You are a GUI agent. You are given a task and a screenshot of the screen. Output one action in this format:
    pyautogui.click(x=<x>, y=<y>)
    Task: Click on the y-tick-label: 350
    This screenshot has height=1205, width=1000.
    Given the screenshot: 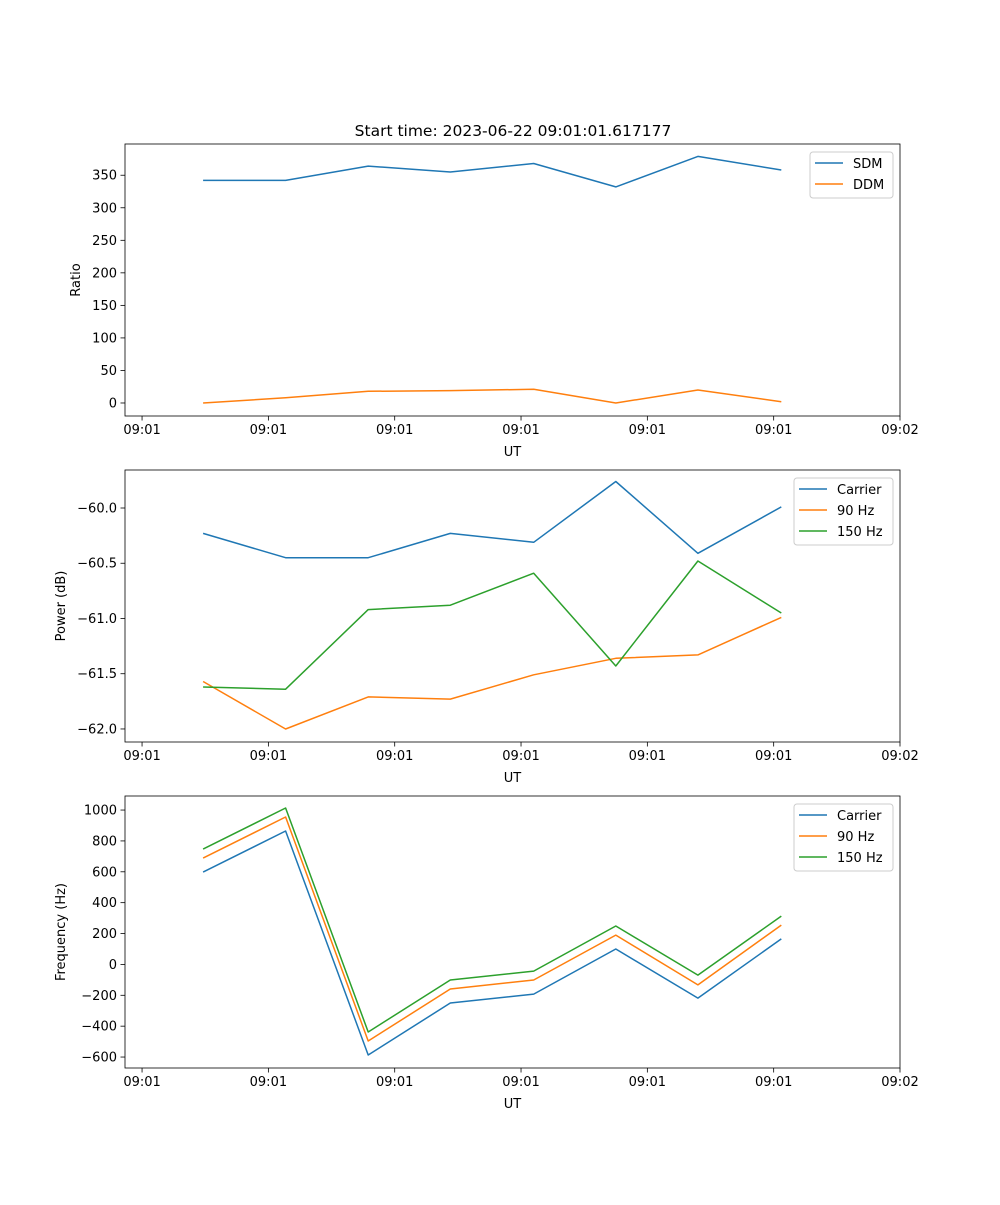 What is the action you would take?
    pyautogui.click(x=104, y=176)
    